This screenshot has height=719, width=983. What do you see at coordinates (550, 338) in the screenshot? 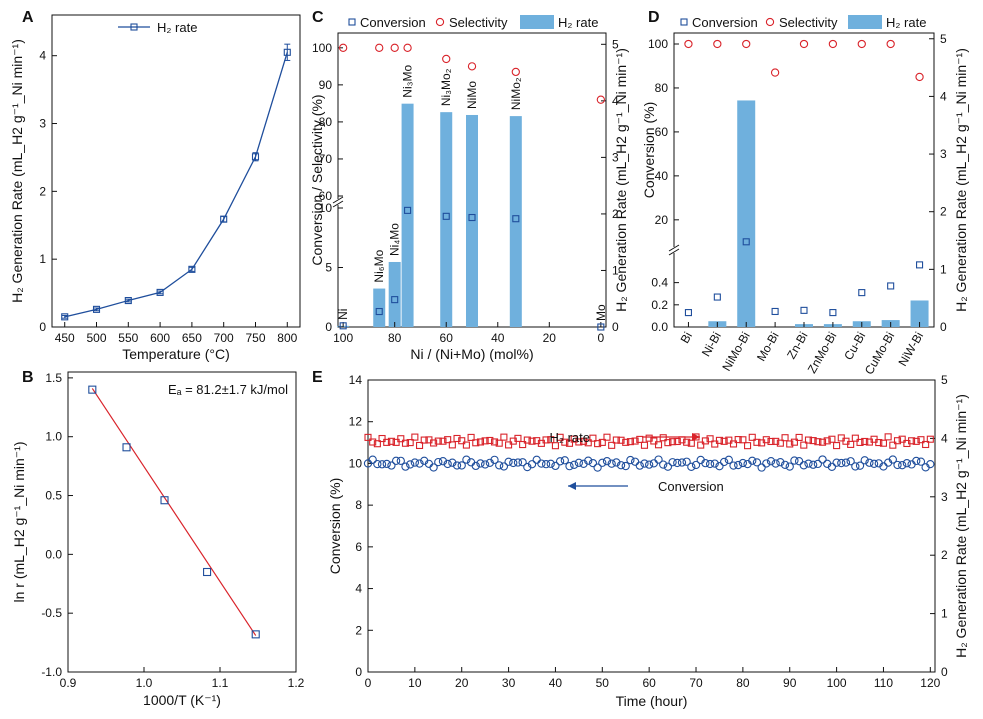
I see `c-x-tick-label: 20` at bounding box center [550, 338].